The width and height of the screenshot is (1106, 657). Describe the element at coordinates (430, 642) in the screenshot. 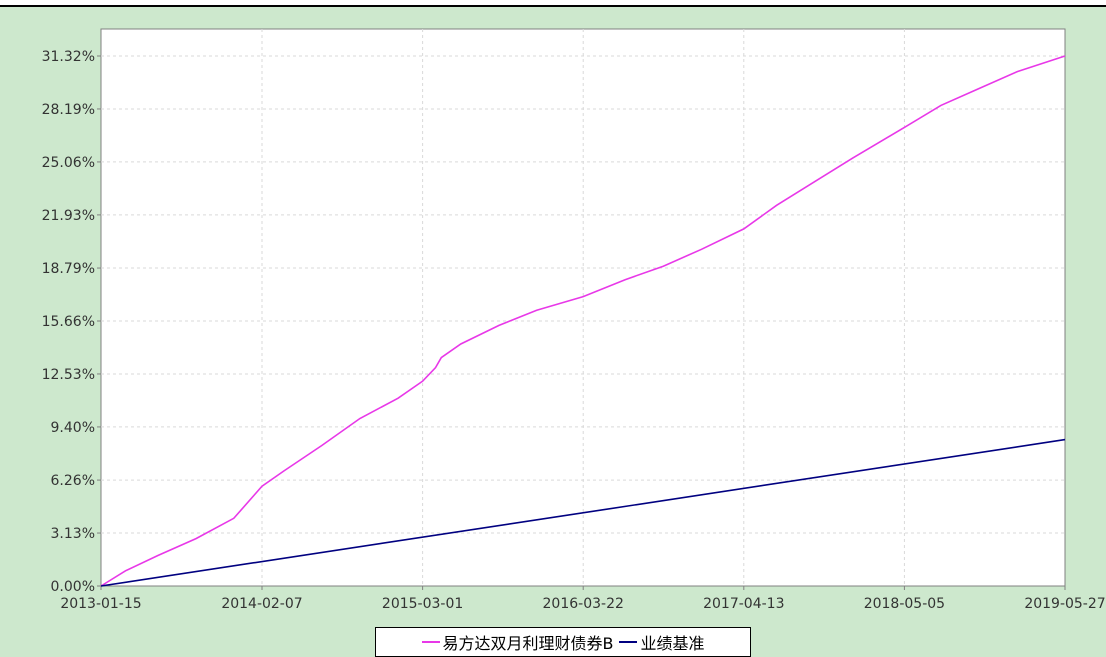

I see `legend-swatch-fund` at that location.